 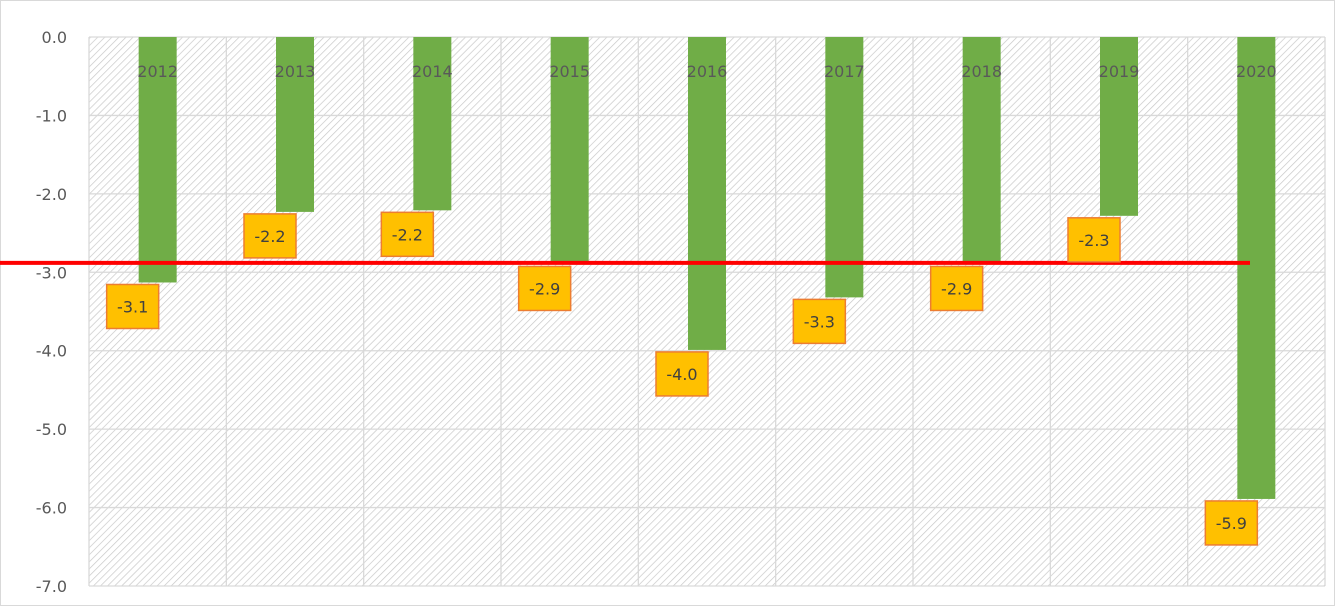 I want to click on y-tick-label: -7.0, so click(x=51, y=586).